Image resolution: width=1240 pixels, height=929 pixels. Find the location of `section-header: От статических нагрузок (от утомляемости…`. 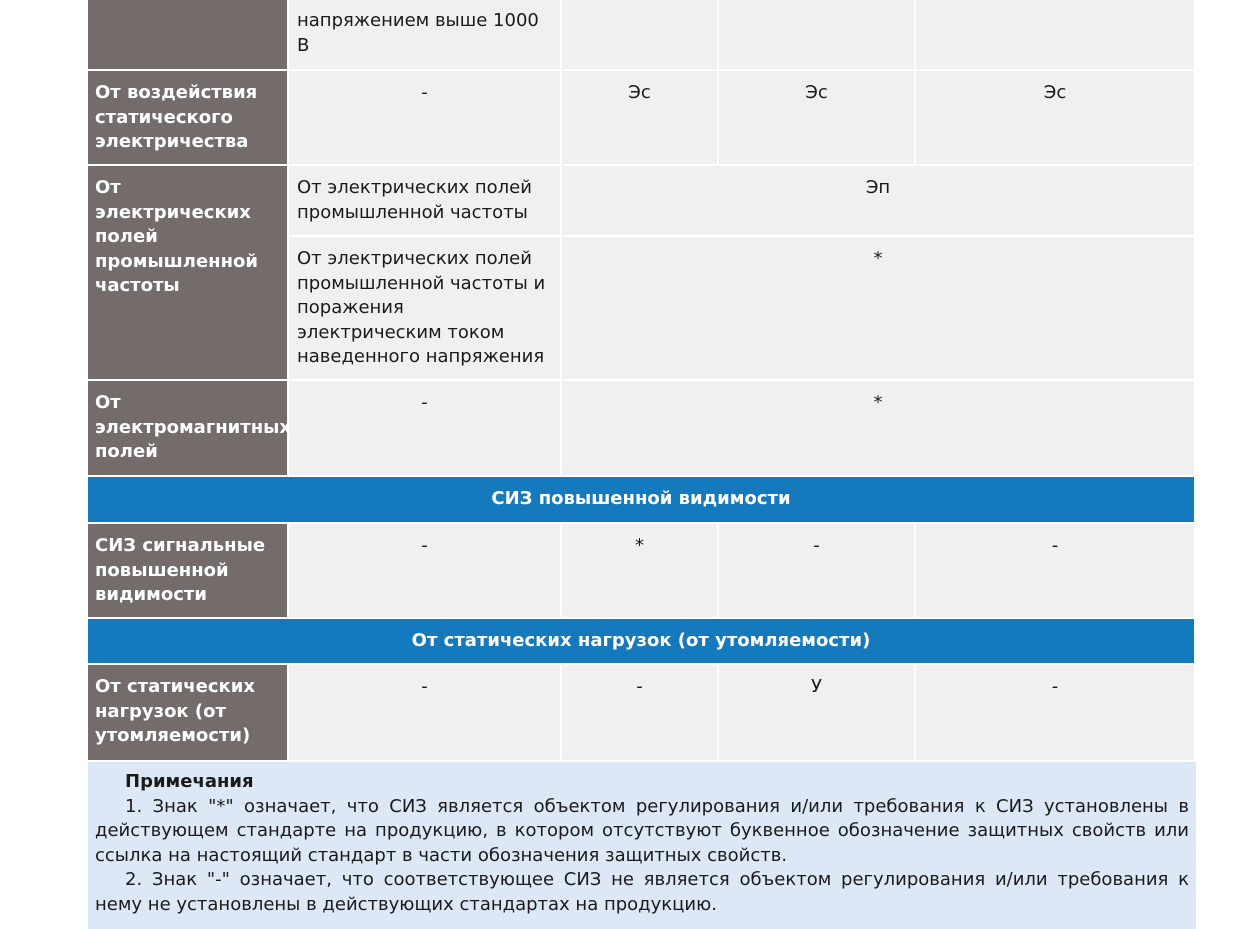

section-header: От статических нагрузок (от утомляемости… is located at coordinates (642, 642).